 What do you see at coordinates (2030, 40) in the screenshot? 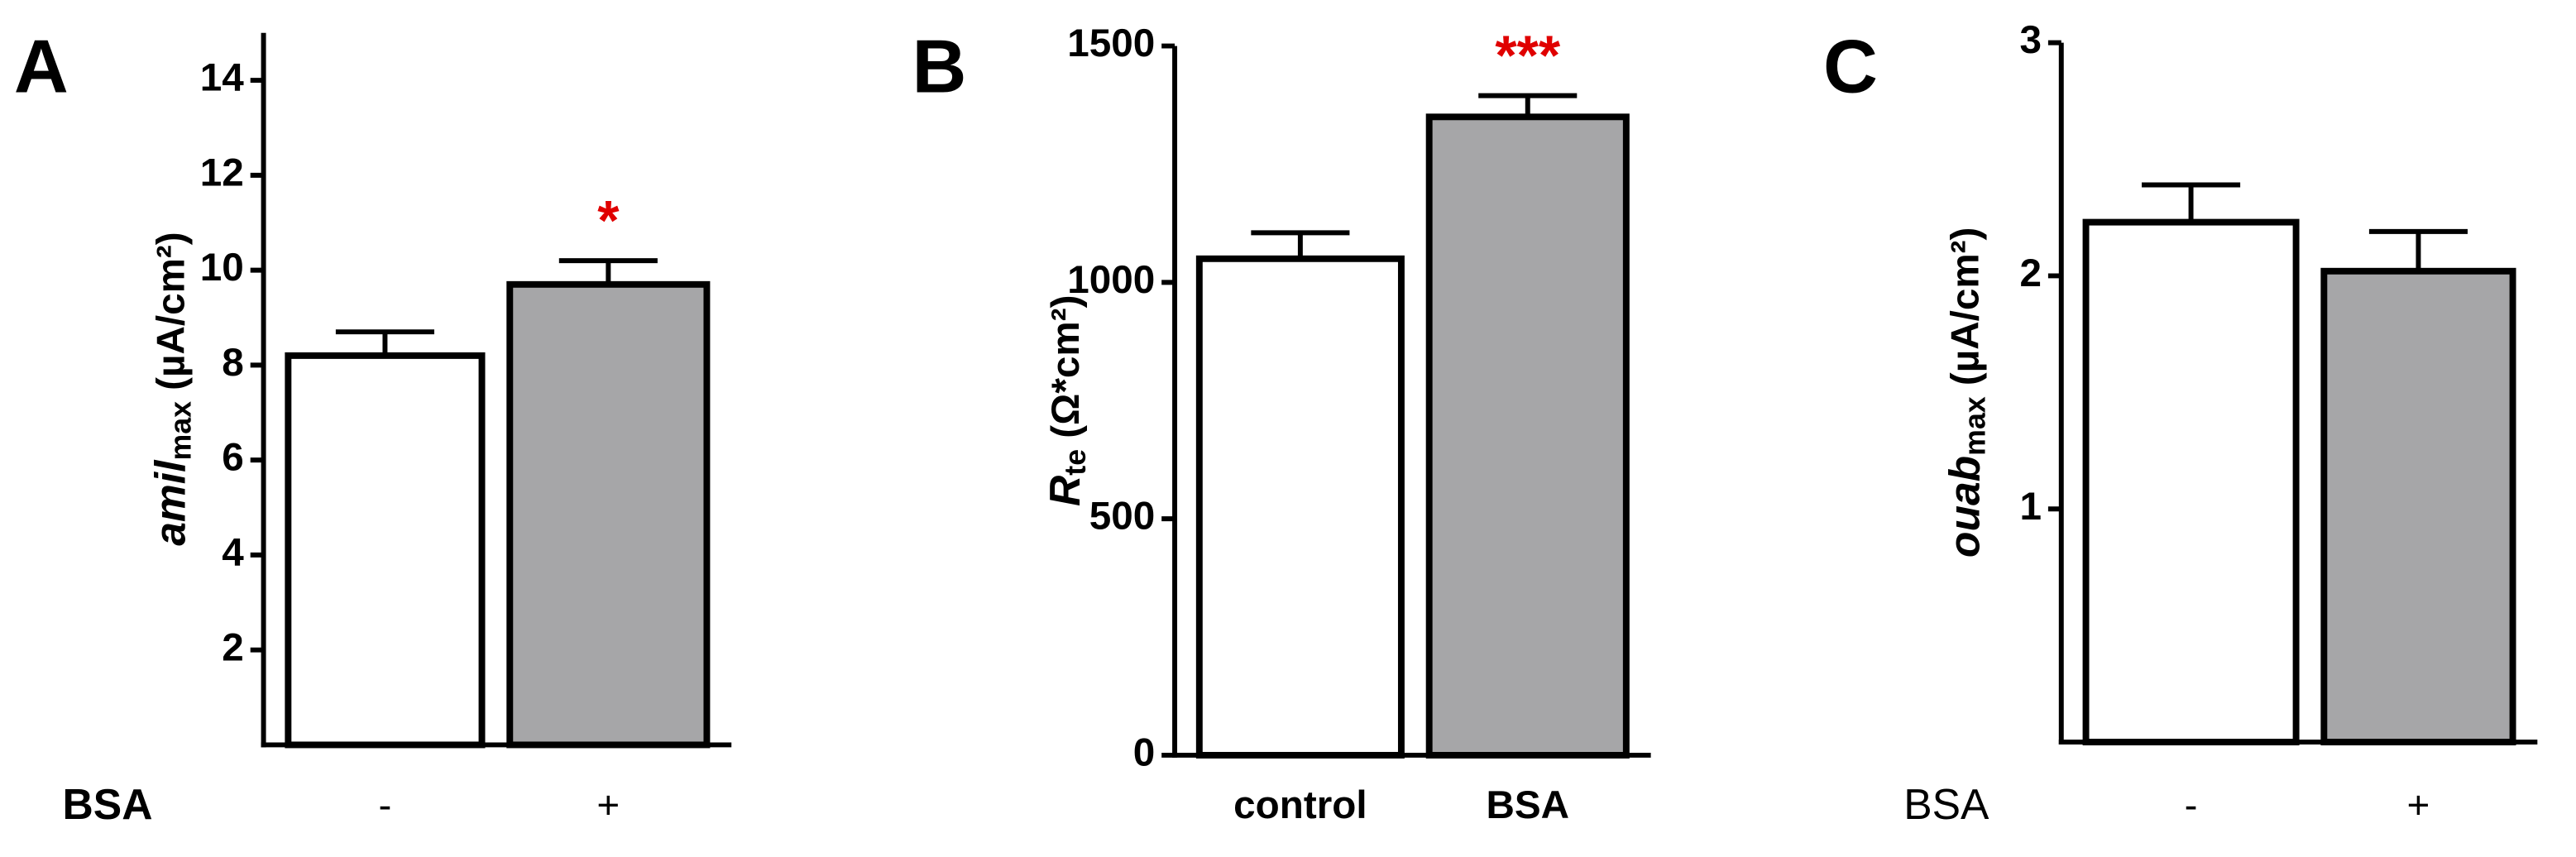
I see `y-tick-label: 3` at bounding box center [2030, 40].